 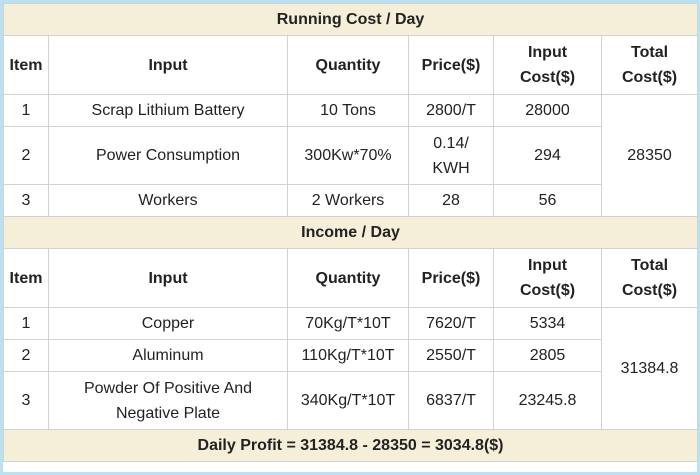 What do you see at coordinates (451, 110) in the screenshot?
I see `cell: 2800/T` at bounding box center [451, 110].